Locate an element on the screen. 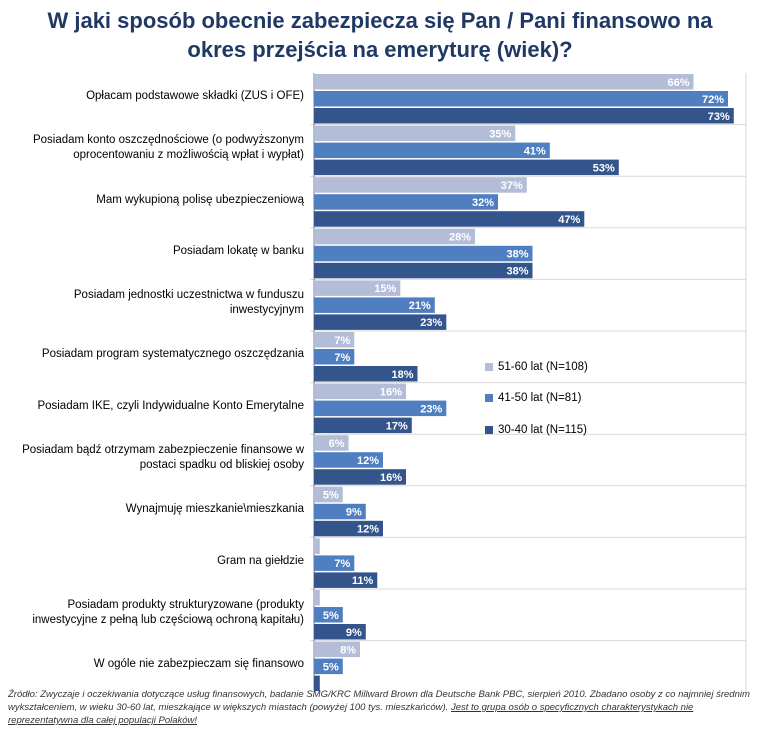 The image size is (760, 743). legend-item: 41-50 lat (N=81) is located at coordinates (533, 398).